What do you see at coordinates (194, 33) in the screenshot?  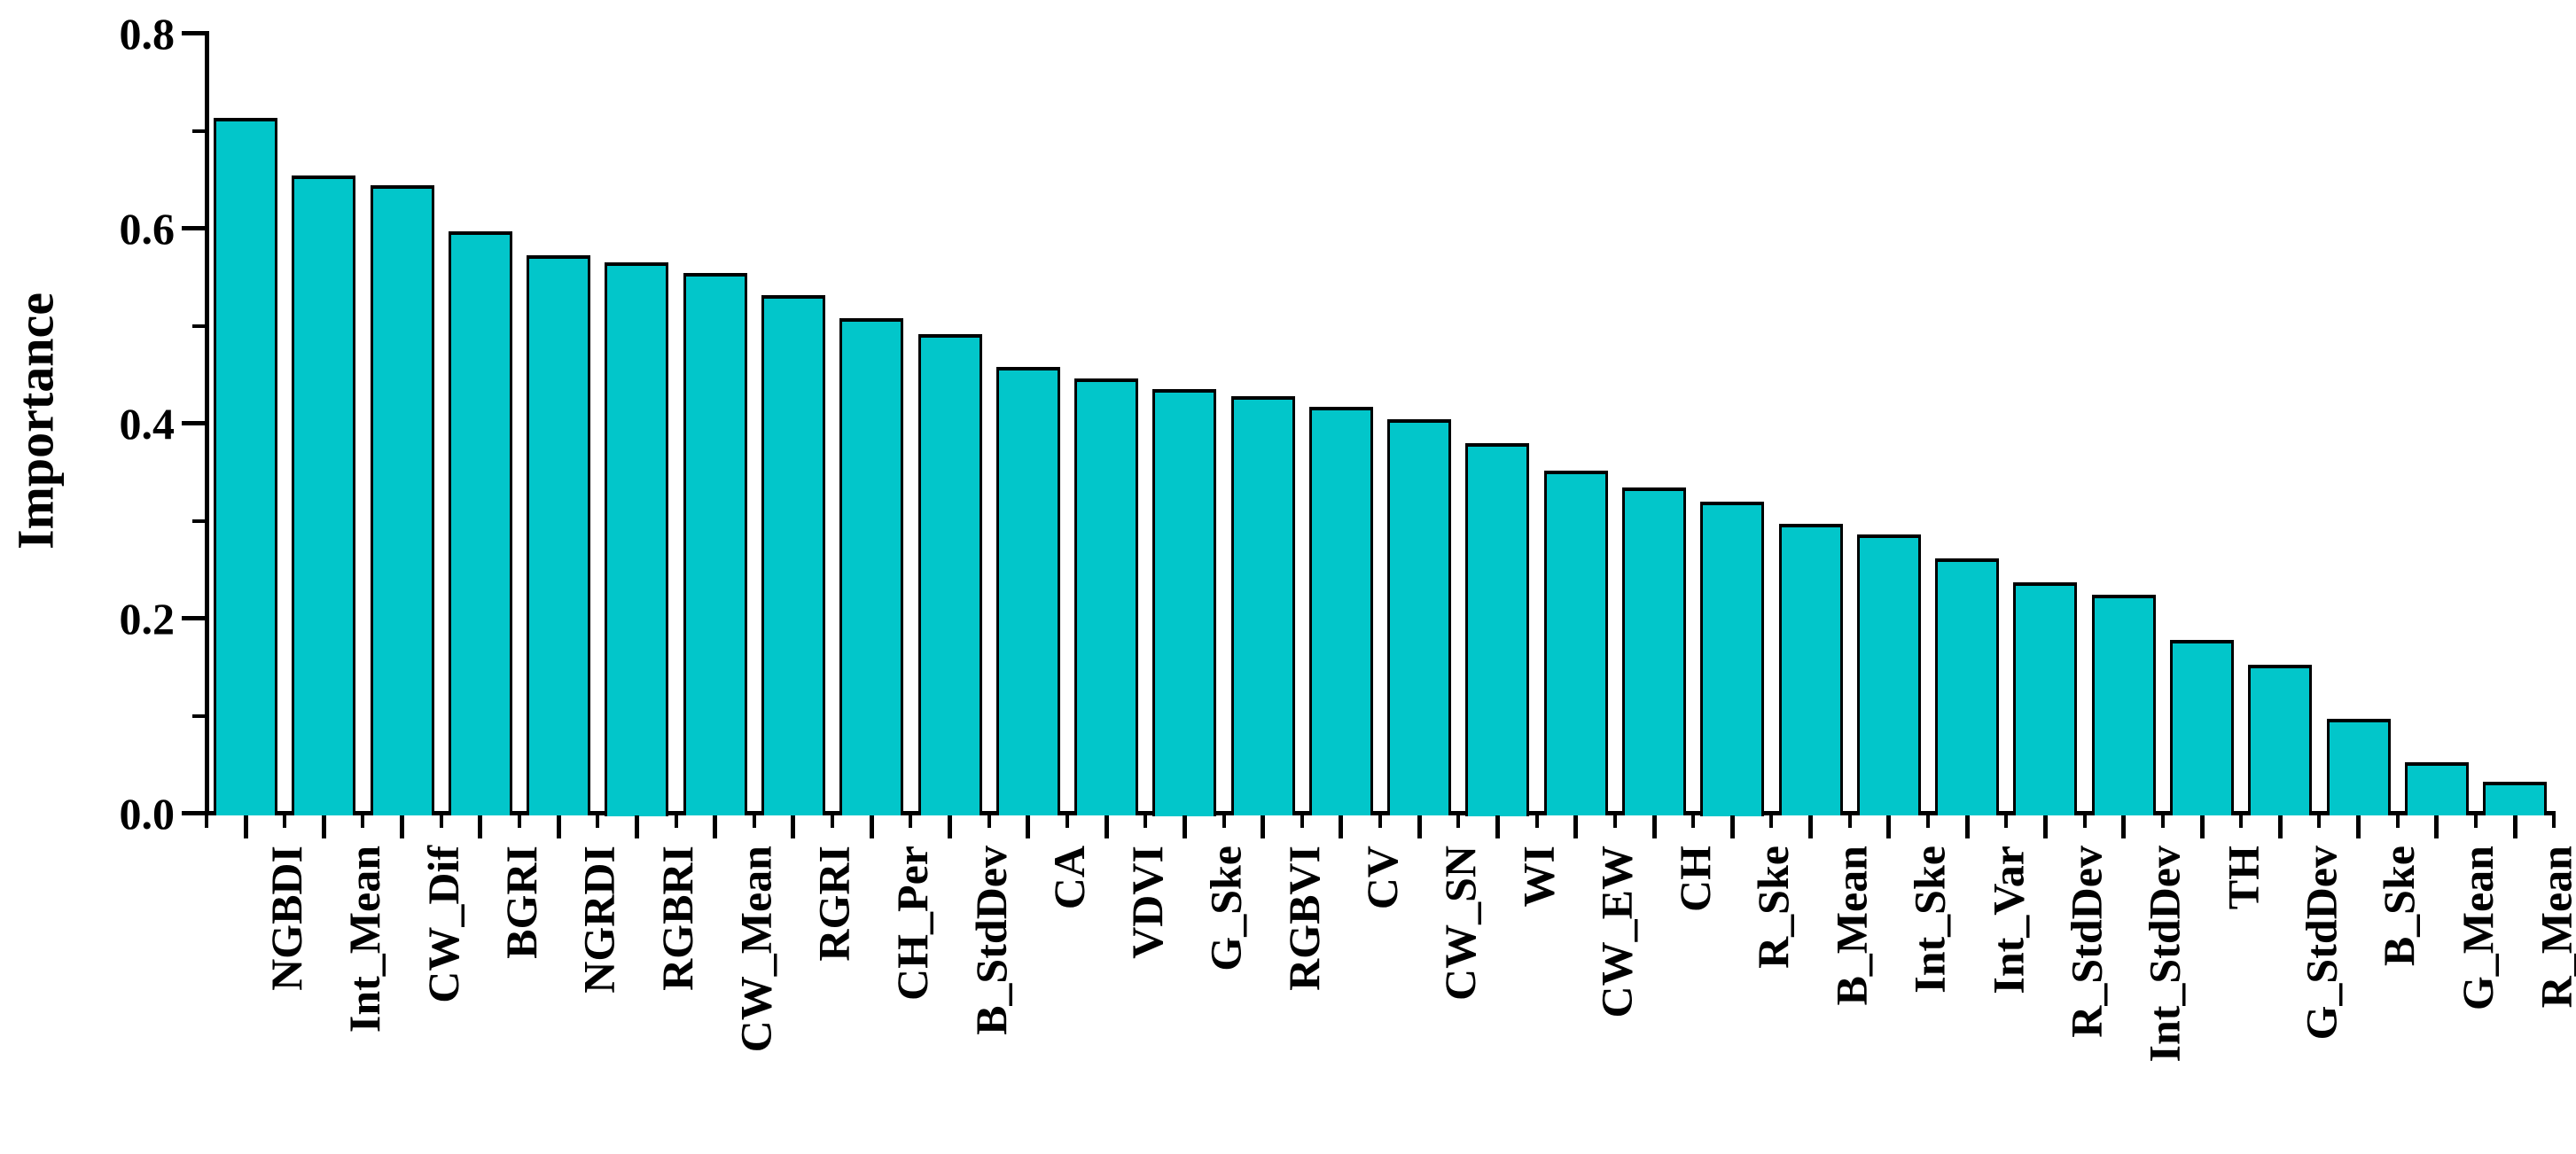 I see `y-major-tick-0.8` at bounding box center [194, 33].